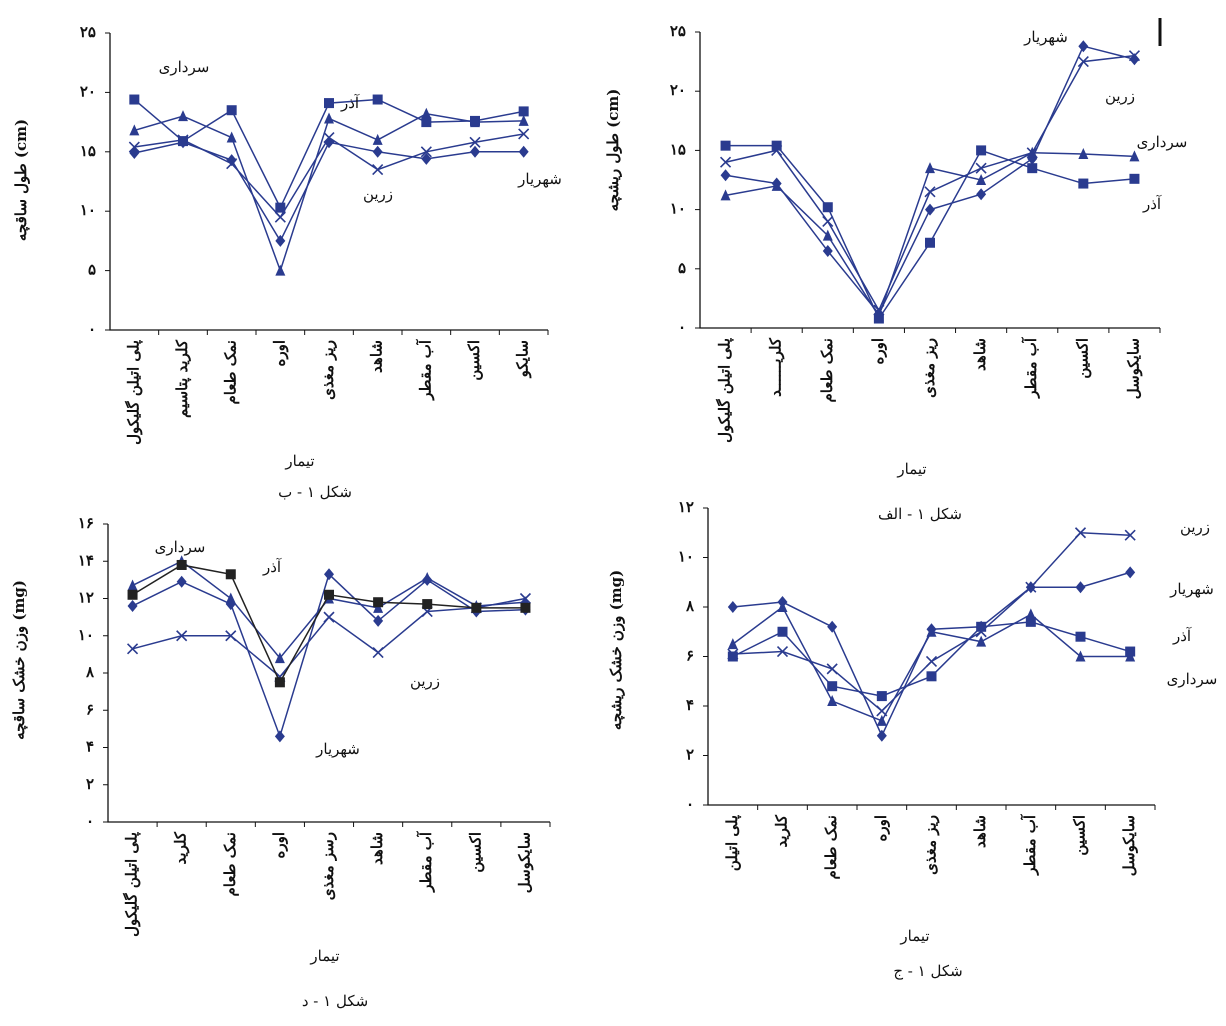  Describe the element at coordinates (682, 268) in the screenshot. I see `y-tick-label: ۵` at that location.